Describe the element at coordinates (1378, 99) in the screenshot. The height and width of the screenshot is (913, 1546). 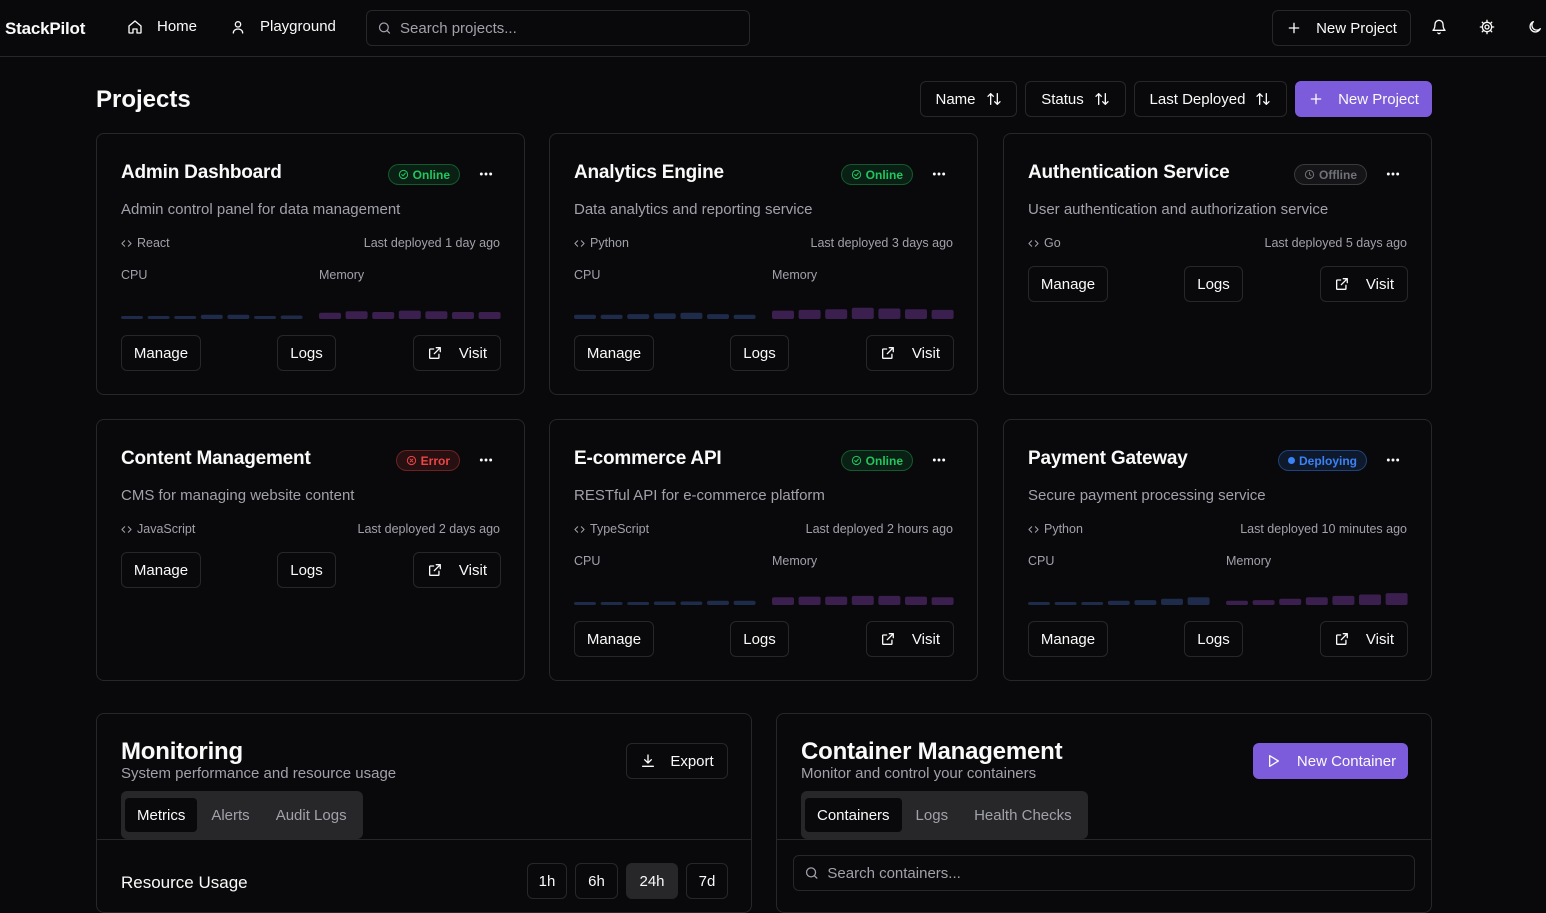
I see `new-project-label: New Project` at that location.